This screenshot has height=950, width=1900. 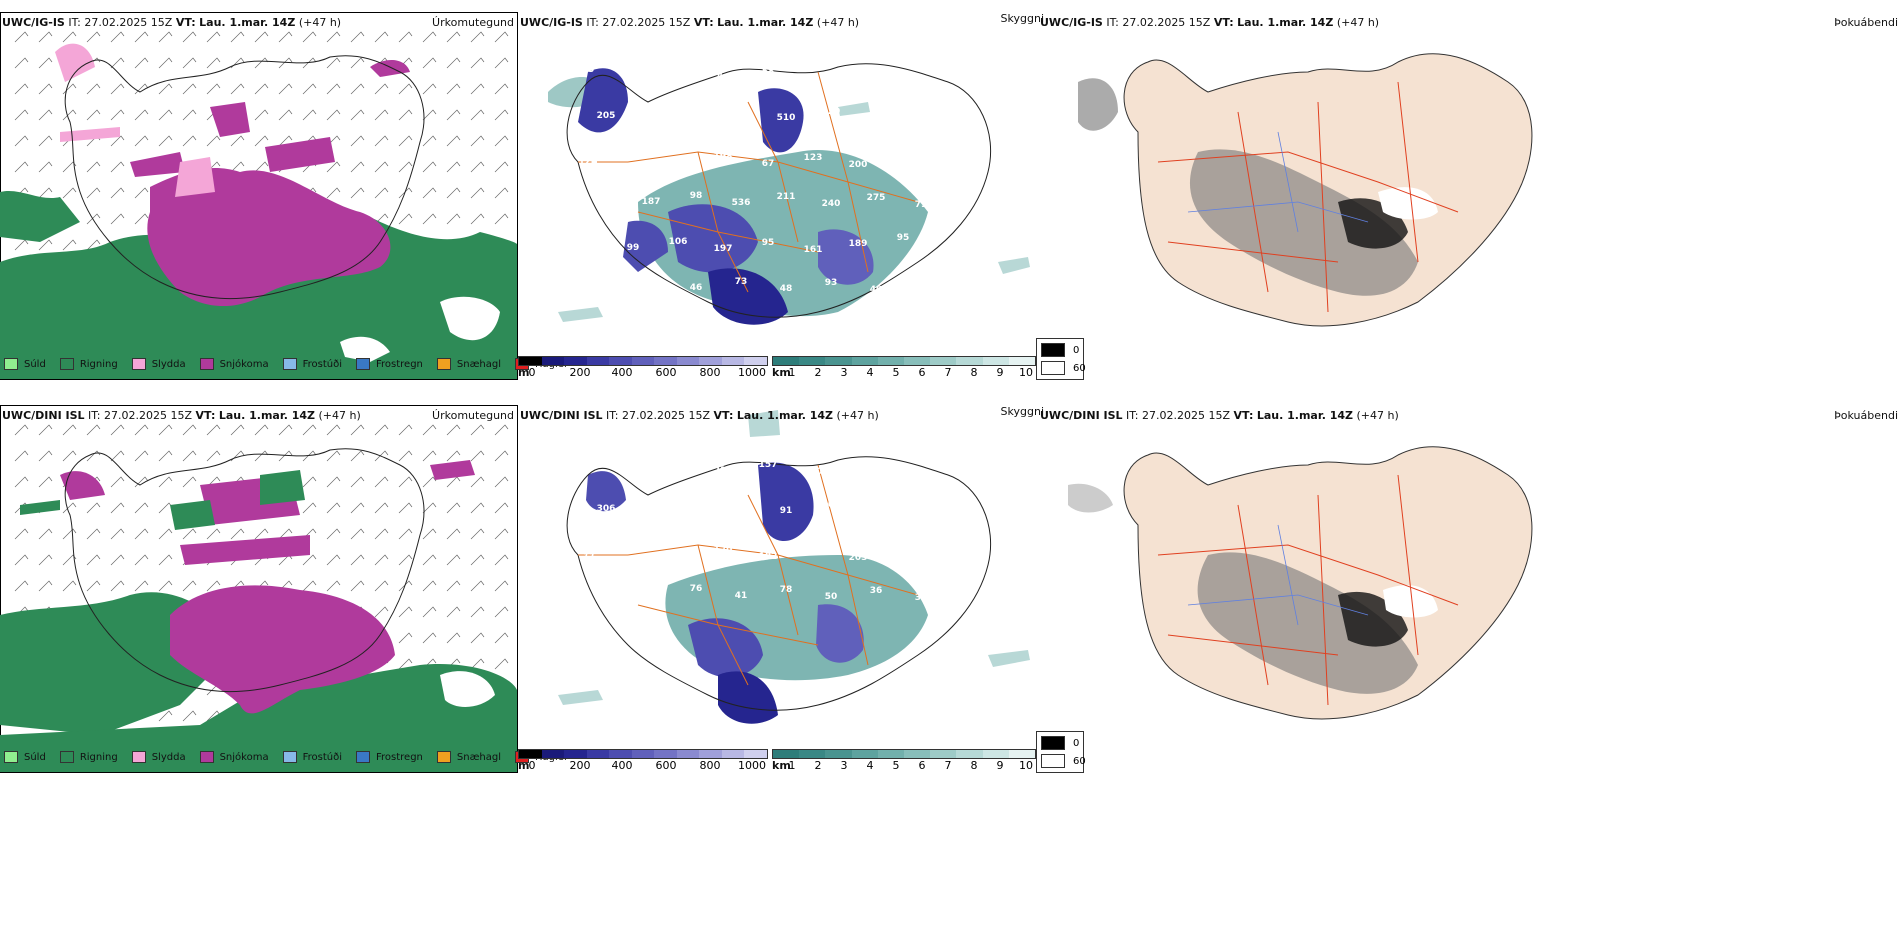 I want to click on legend-label: Slydda, so click(x=168, y=364).